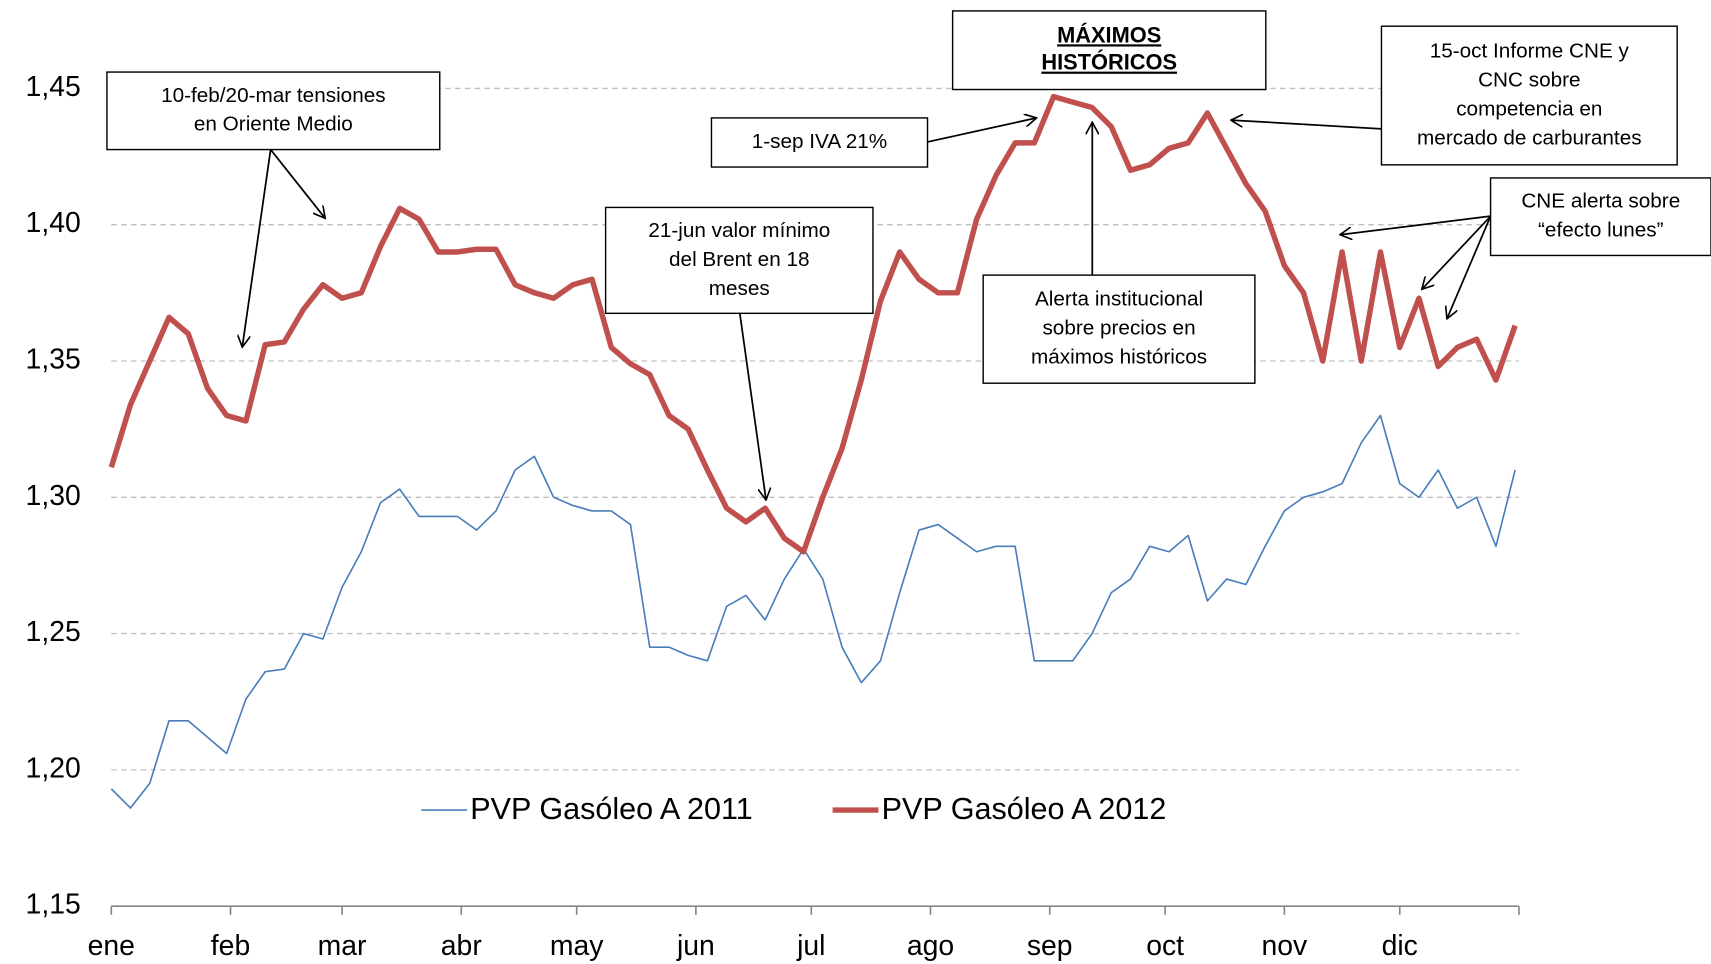 The width and height of the screenshot is (1711, 964). I want to click on legend-label: PVP Gasóleo A 2011, so click(611, 809).